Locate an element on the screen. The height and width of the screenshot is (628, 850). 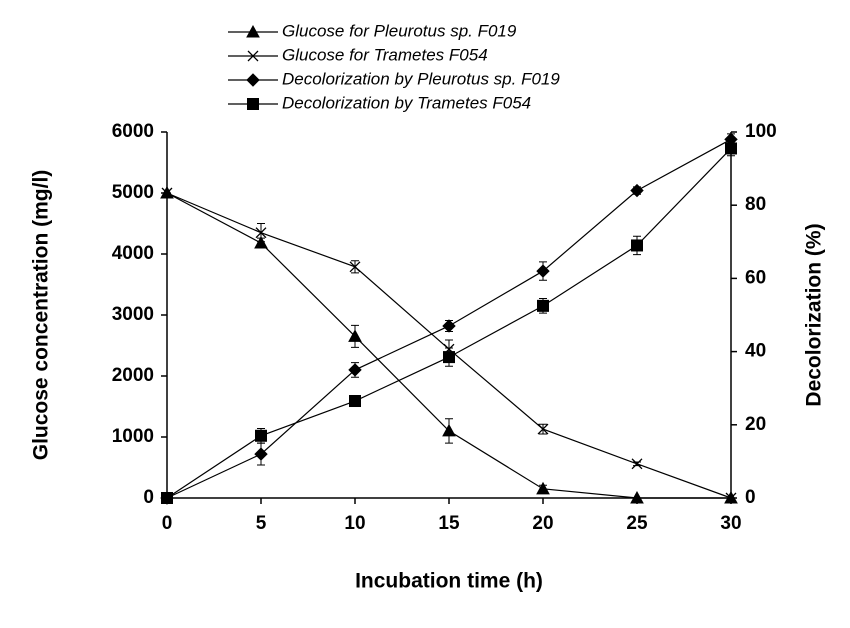
y-tick-label: 2000 is located at coordinates (133, 375).